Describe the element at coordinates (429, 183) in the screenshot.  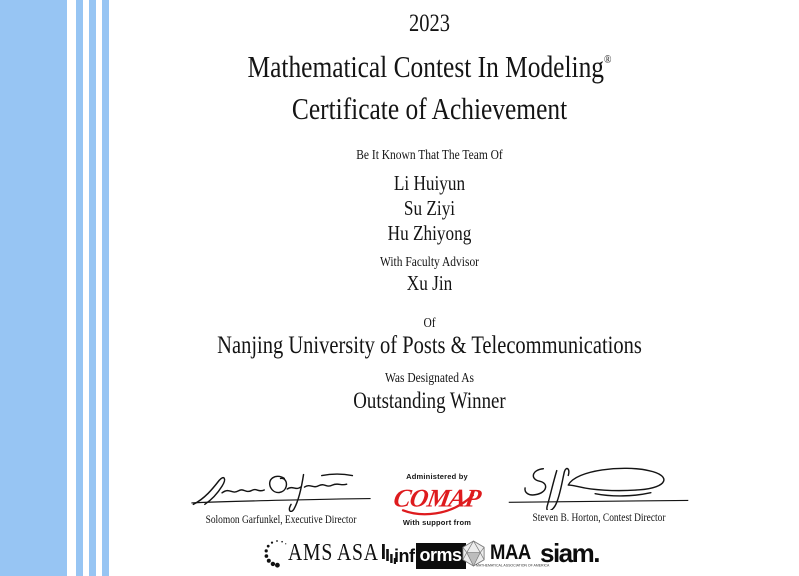
I see `team-member-1: Li Huiyun` at that location.